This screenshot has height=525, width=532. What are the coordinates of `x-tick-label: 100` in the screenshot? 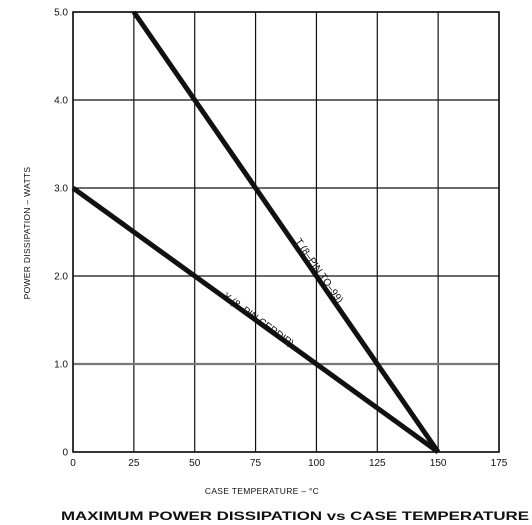 It's located at (316, 463).